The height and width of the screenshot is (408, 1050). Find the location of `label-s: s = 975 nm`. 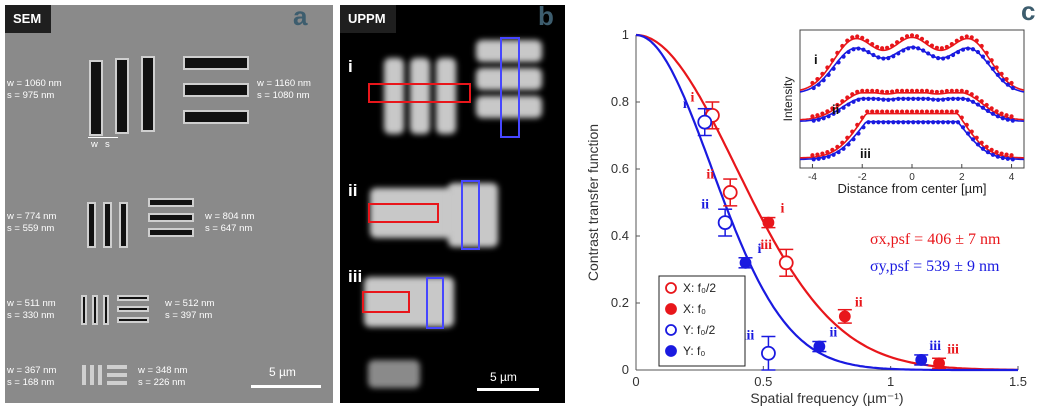

label-s: s = 975 nm is located at coordinates (31, 95).